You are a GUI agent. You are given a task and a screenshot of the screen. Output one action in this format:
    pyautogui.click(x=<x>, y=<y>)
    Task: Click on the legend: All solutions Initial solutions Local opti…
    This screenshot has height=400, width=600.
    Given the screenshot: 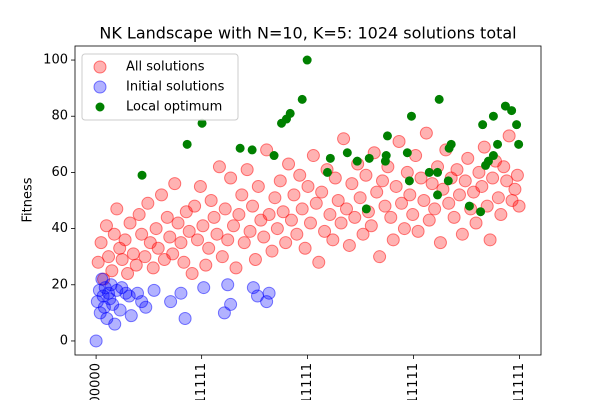 What is the action you would take?
    pyautogui.click(x=160, y=87)
    